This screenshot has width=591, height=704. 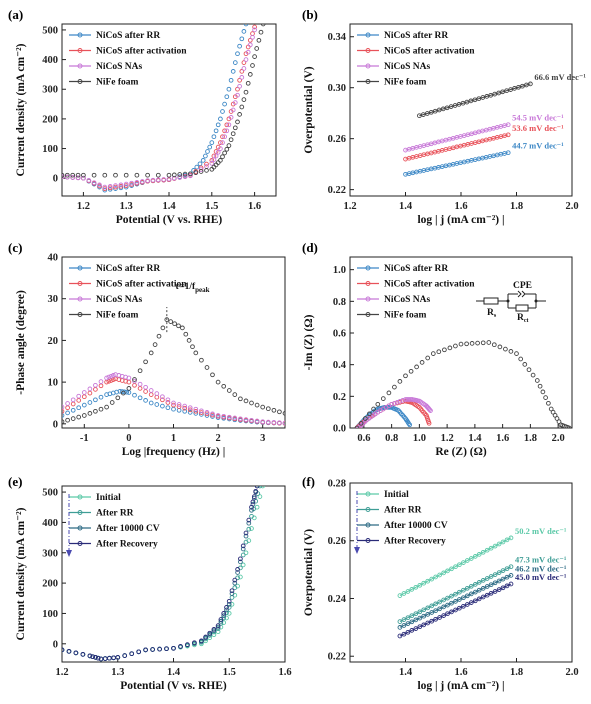 I want to click on x-tick-label: 1.3, so click(x=117, y=672).